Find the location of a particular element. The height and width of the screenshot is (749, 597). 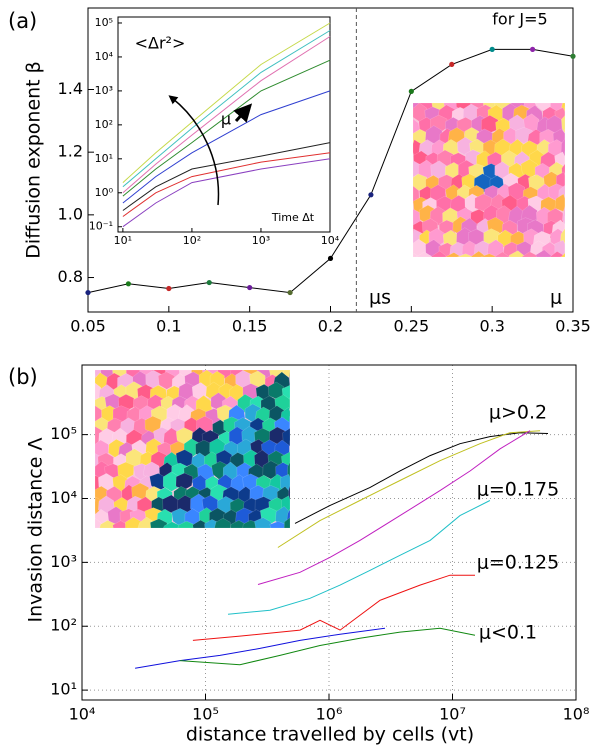

x-tick-label: 0.3 is located at coordinates (491, 326).